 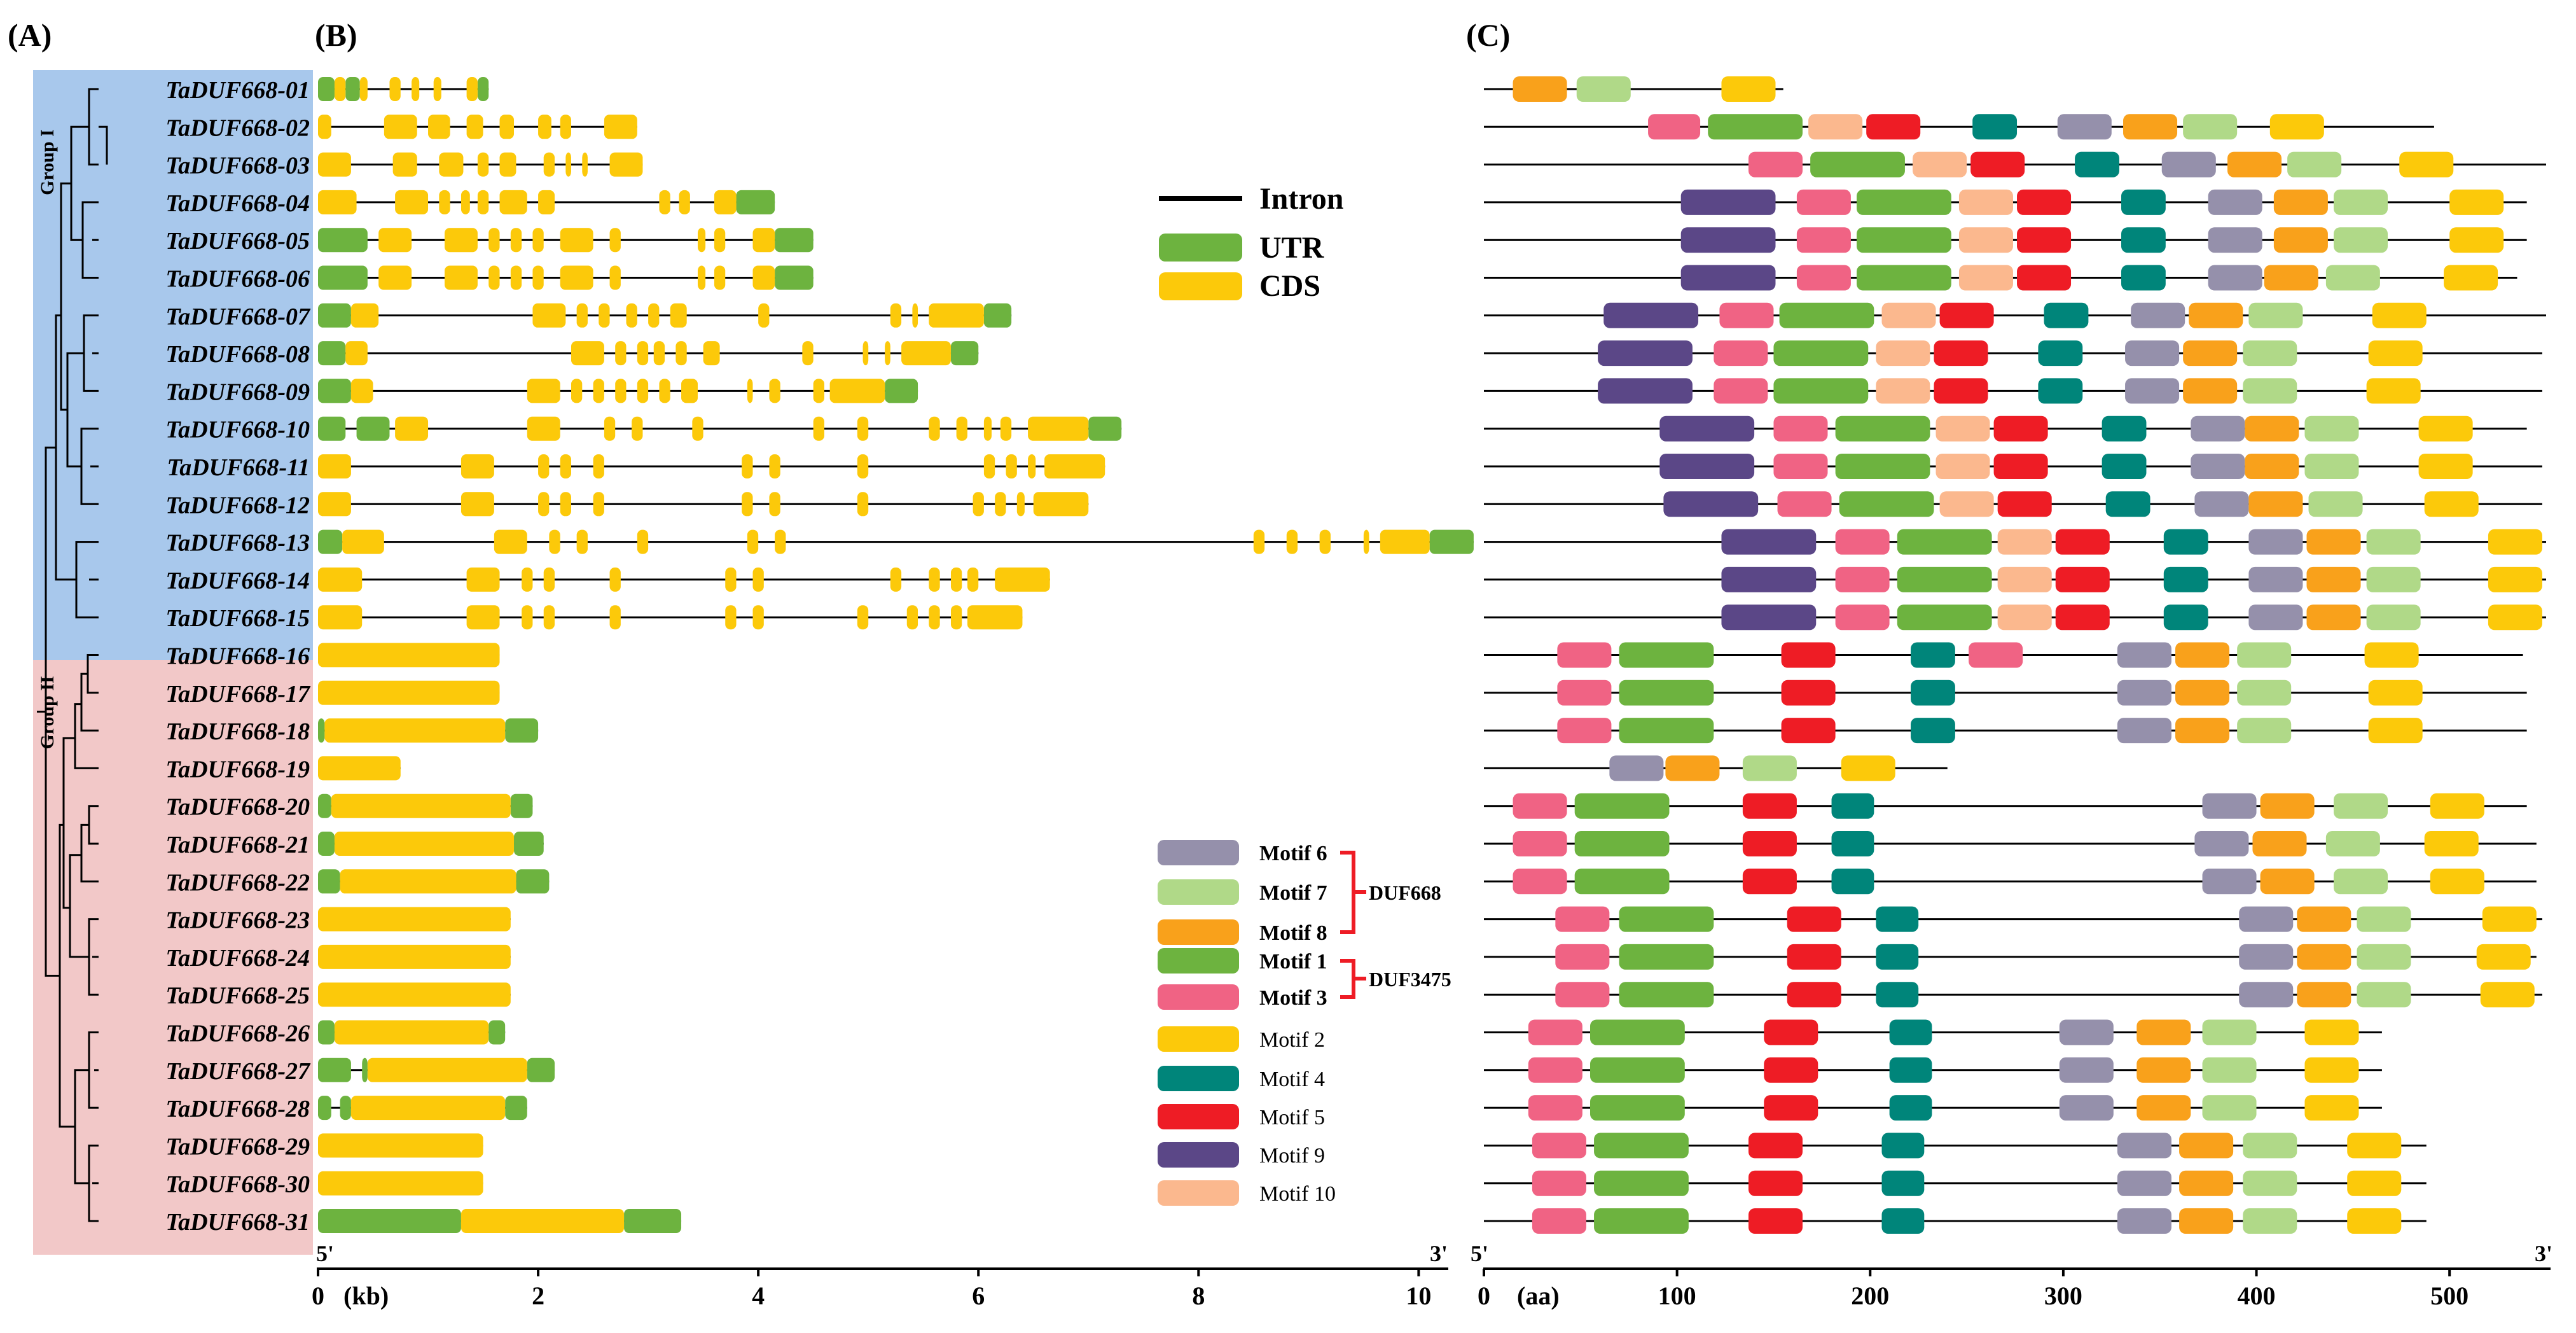 I want to click on tick-label: 0, so click(x=318, y=1295).